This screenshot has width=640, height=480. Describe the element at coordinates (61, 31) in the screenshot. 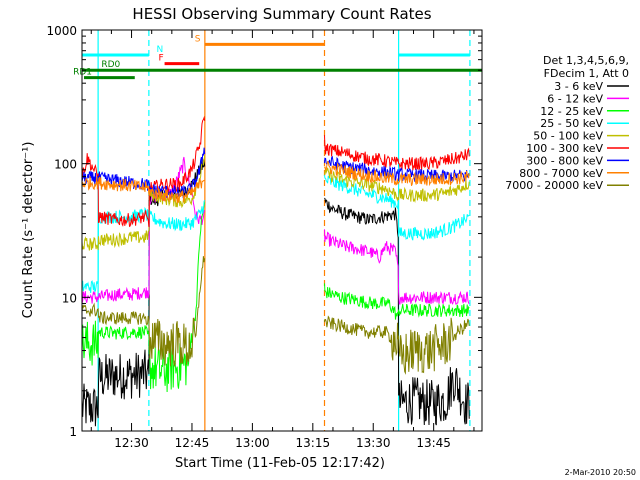

I see `y-tick-label: 1000` at that location.